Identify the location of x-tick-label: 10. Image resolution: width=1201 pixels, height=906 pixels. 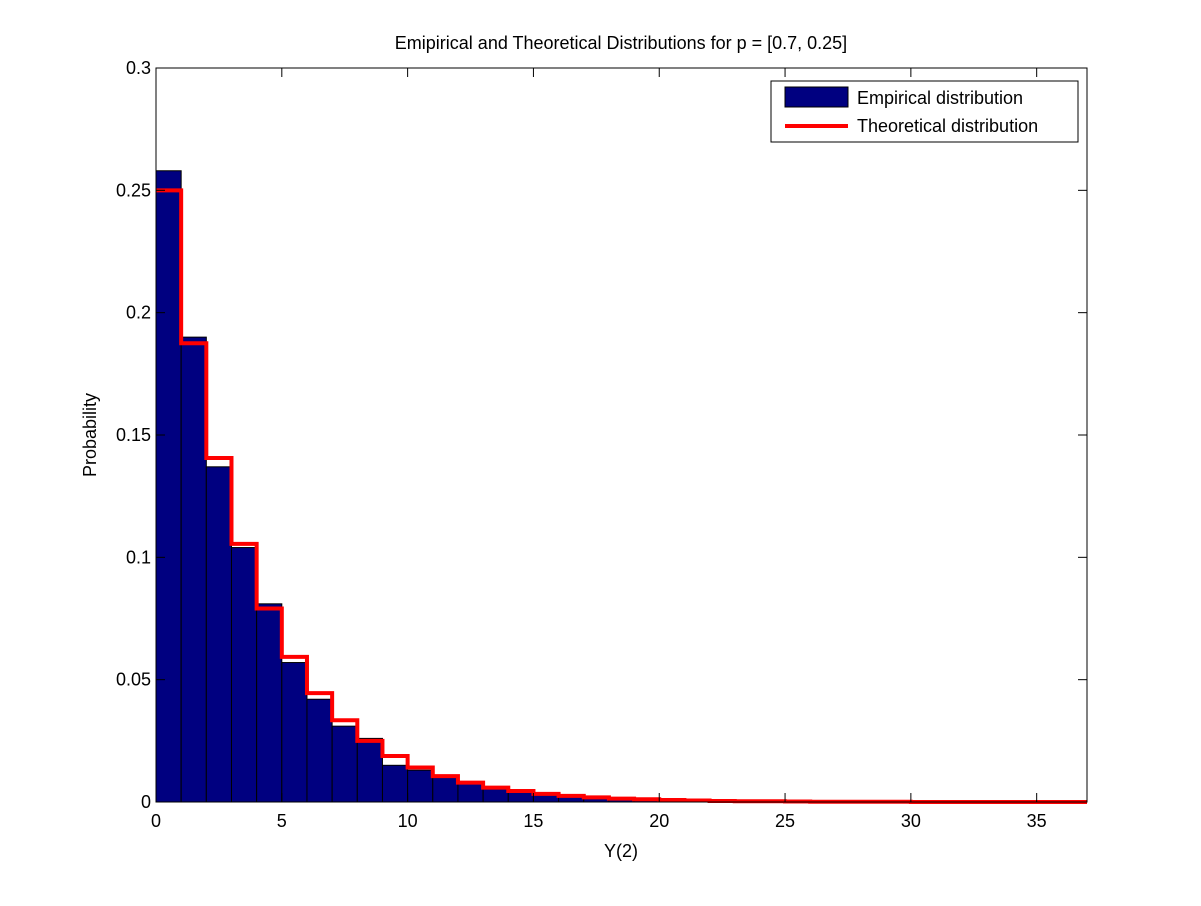
(408, 821).